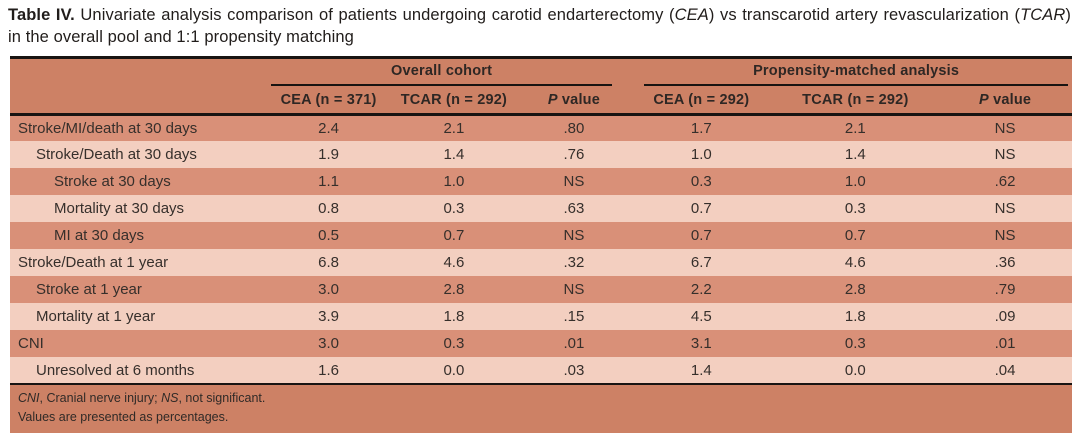 The height and width of the screenshot is (442, 1080). Describe the element at coordinates (541, 182) in the screenshot. I see `table-row: Stroke at 30 days 1.1 1.0 NS 0.3 1.0 .62` at that location.